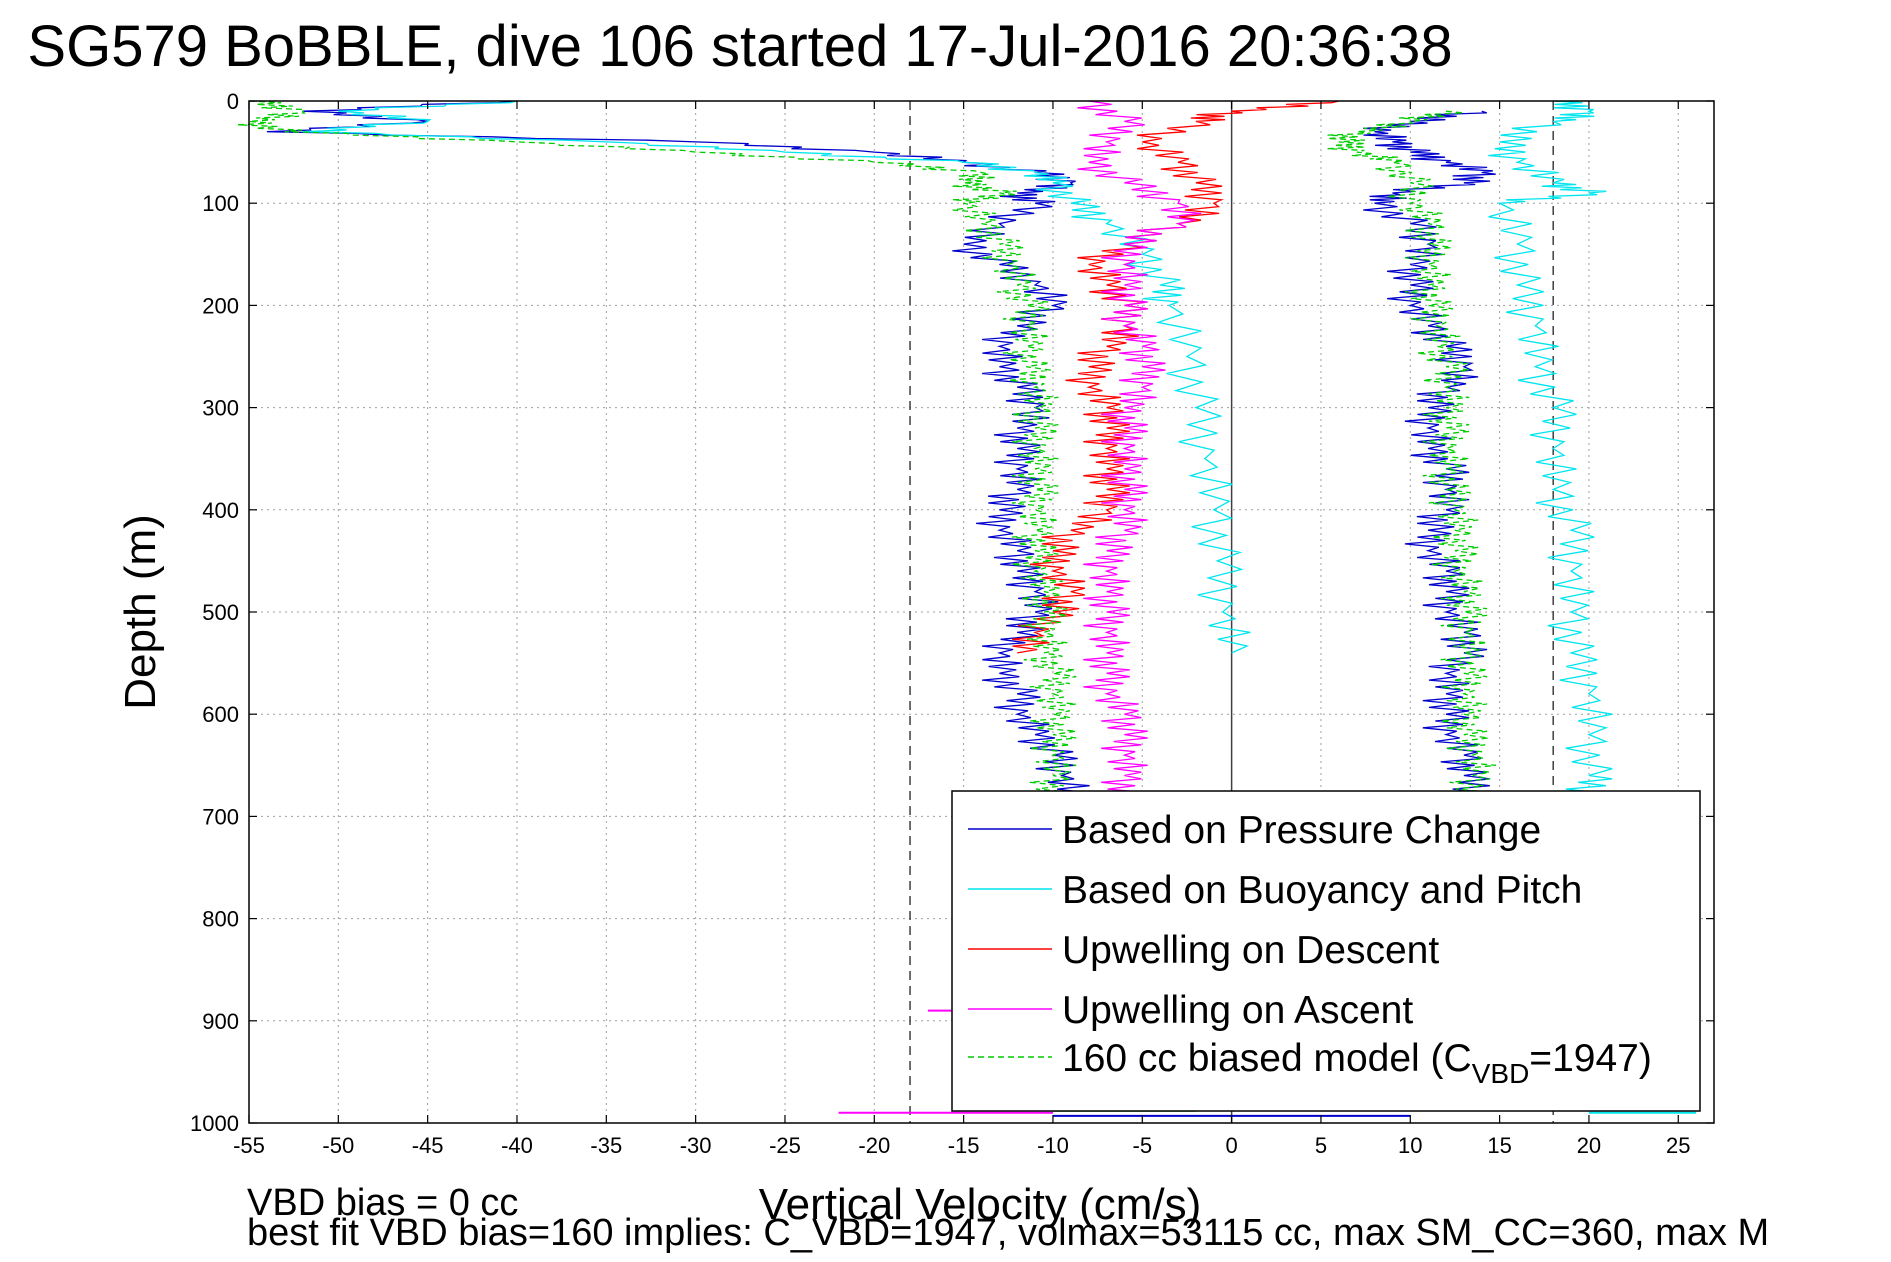 The width and height of the screenshot is (1891, 1262). I want to click on y-tick-label-8: 800, so click(220, 919).